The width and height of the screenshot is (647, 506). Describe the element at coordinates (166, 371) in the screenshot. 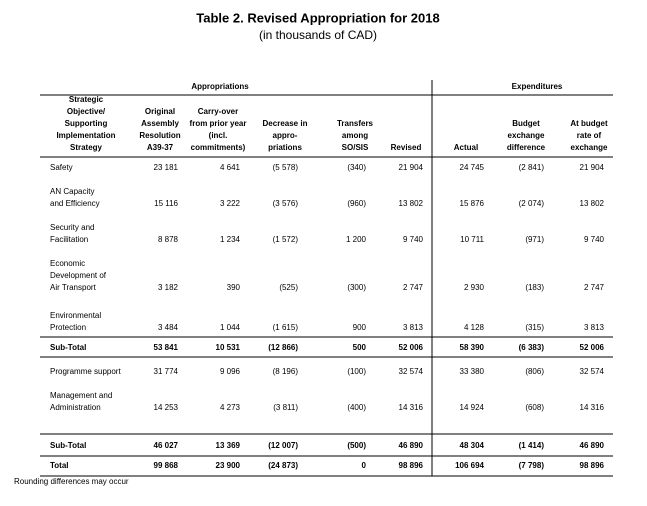

I see `cell-value: 31 774` at that location.